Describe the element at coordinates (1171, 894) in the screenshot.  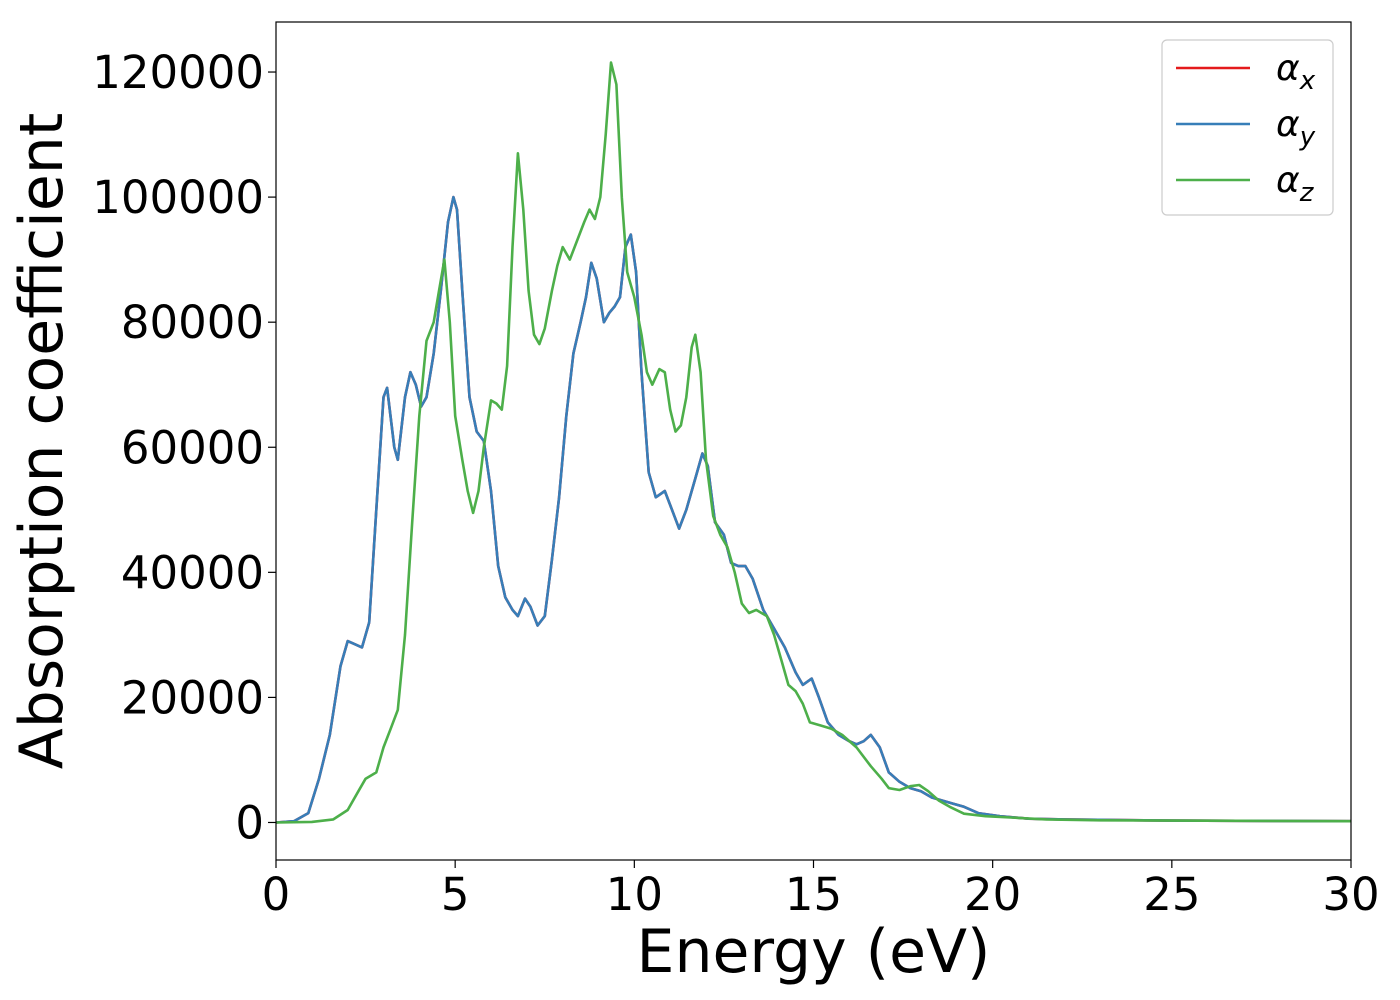
I see `x-tick-label: 25` at that location.